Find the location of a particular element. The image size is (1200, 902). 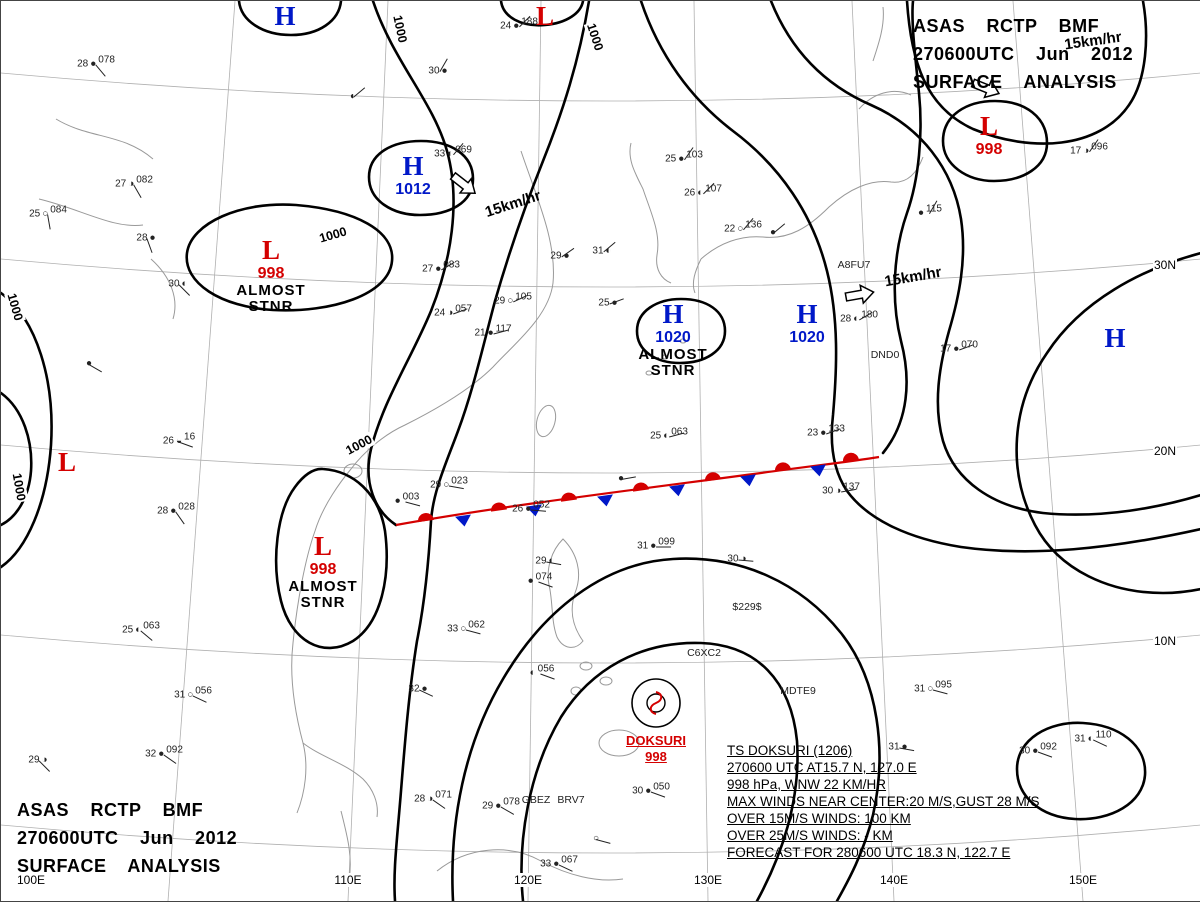

longitude-label: 130E is located at coordinates (708, 880).